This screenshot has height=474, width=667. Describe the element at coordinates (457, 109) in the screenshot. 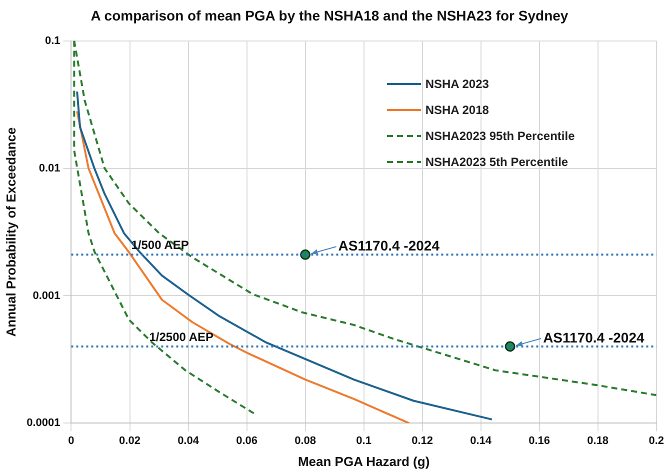

I see `legend-label: NSHA 2018` at that location.